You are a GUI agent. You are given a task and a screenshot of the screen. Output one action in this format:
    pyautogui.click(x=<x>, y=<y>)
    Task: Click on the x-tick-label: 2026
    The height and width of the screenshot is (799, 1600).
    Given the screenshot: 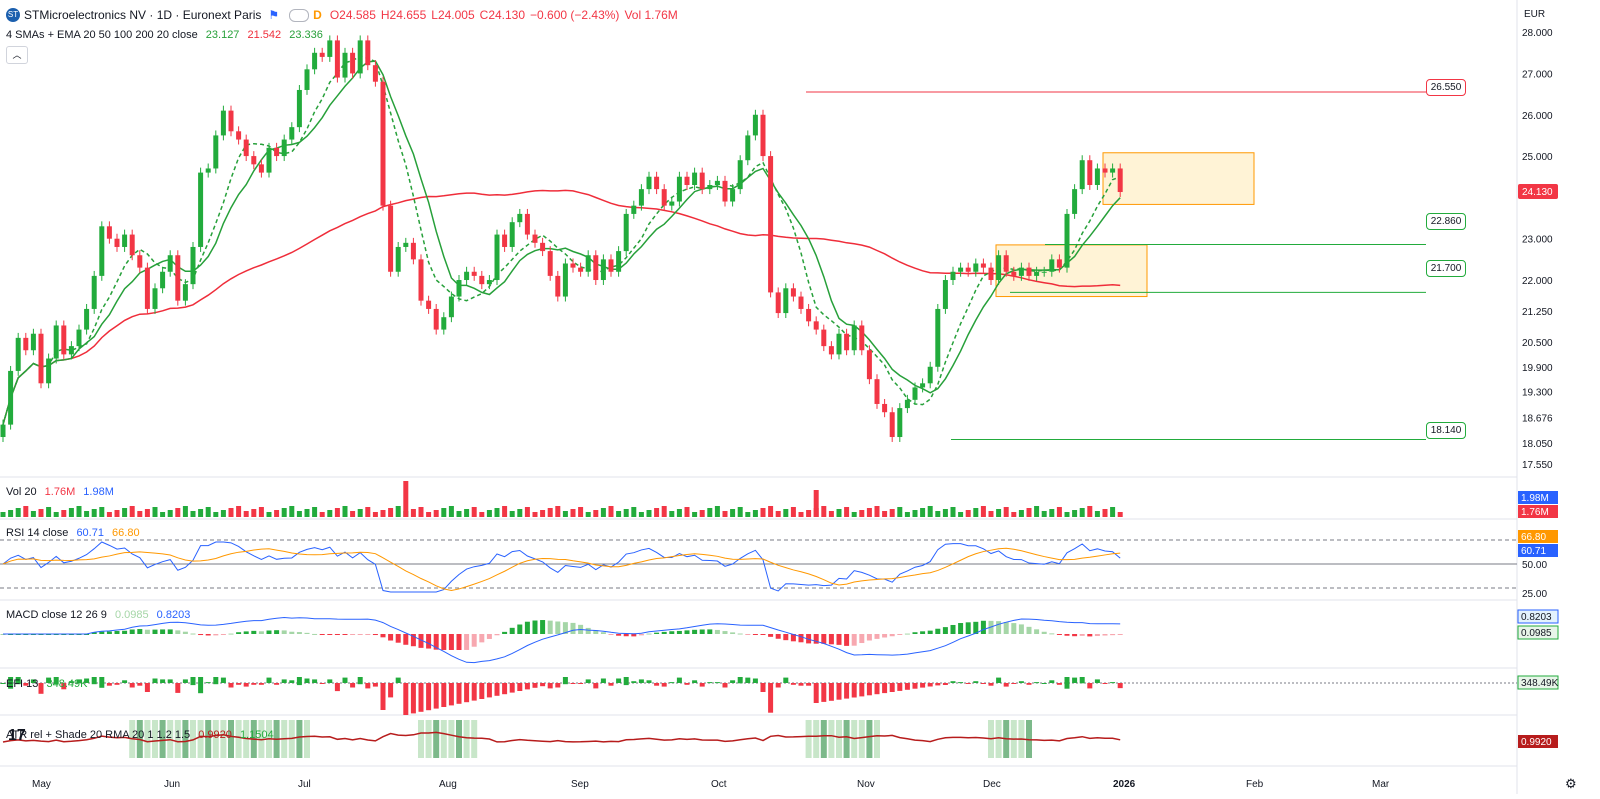 What is the action you would take?
    pyautogui.click(x=1124, y=784)
    